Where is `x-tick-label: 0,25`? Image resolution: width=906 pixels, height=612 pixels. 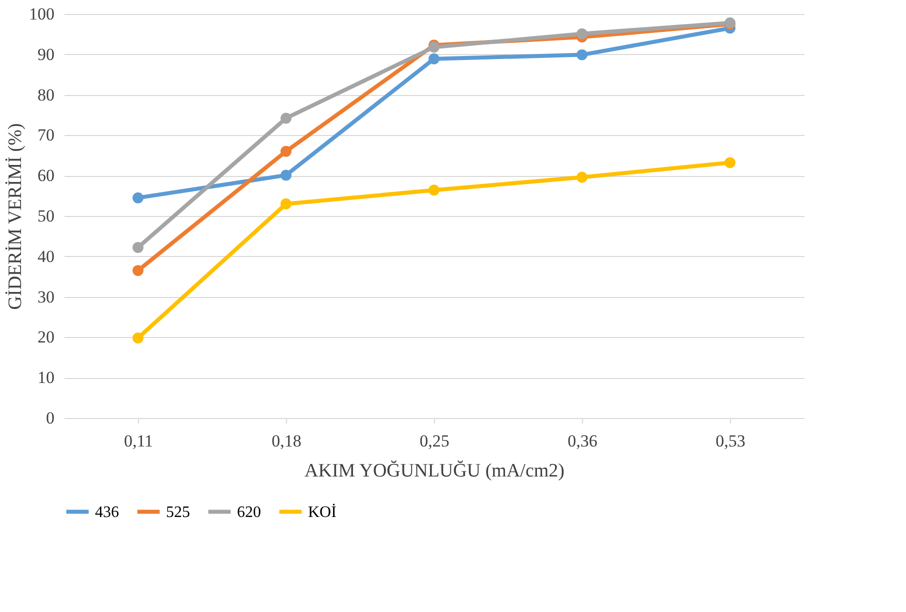 x-tick-label: 0,25 is located at coordinates (435, 441).